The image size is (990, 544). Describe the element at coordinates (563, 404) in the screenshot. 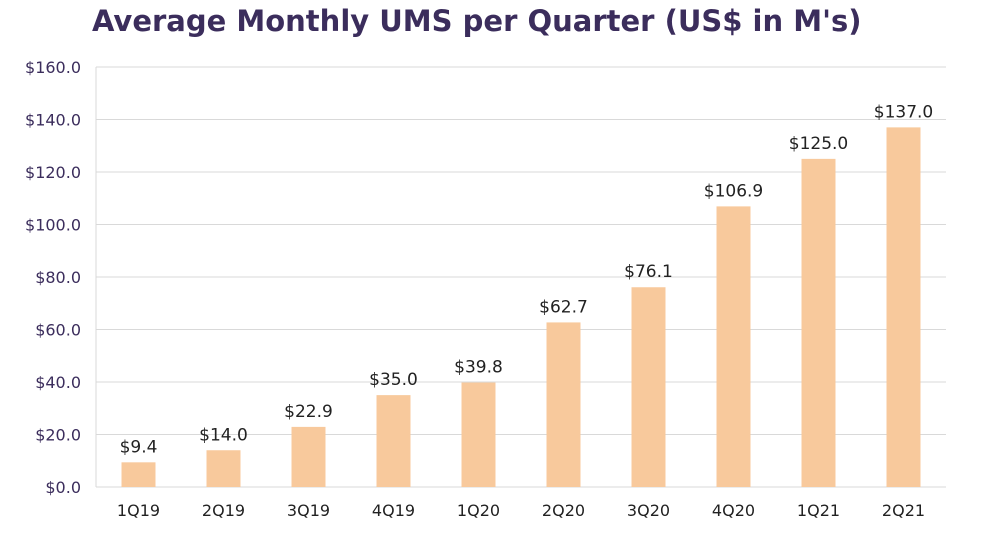

I see `bar-2Q20` at that location.